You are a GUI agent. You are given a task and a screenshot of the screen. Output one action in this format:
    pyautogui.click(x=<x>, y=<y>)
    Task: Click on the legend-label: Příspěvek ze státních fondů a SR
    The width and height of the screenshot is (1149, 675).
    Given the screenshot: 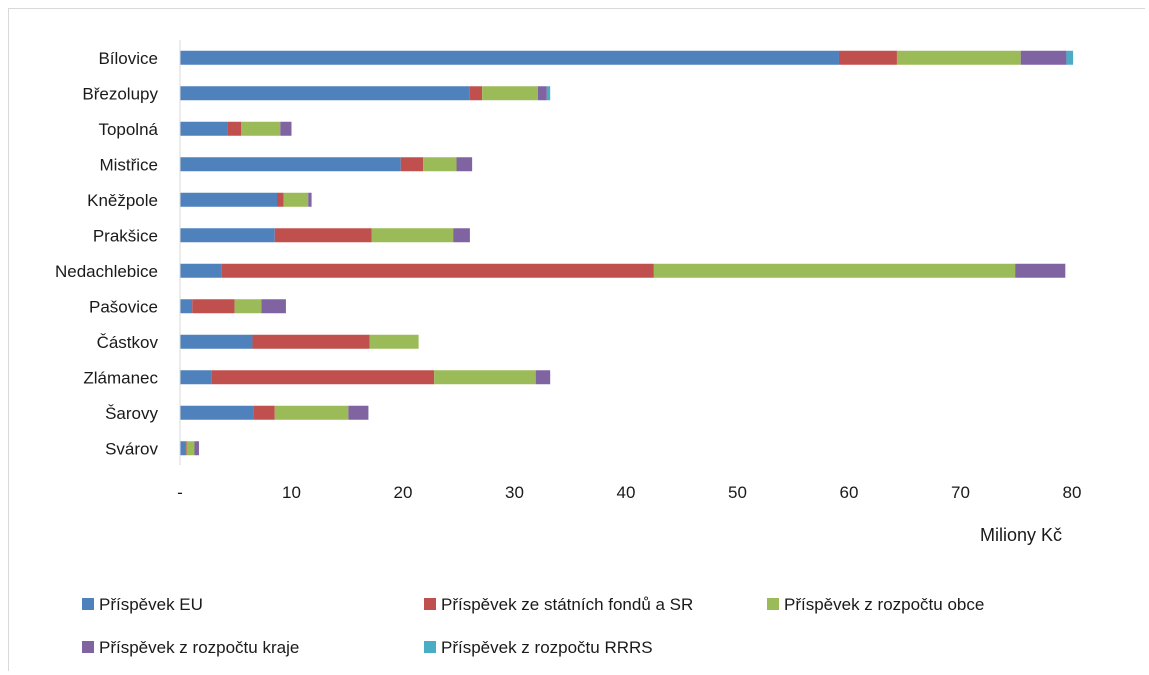 What is the action you would take?
    pyautogui.click(x=567, y=604)
    